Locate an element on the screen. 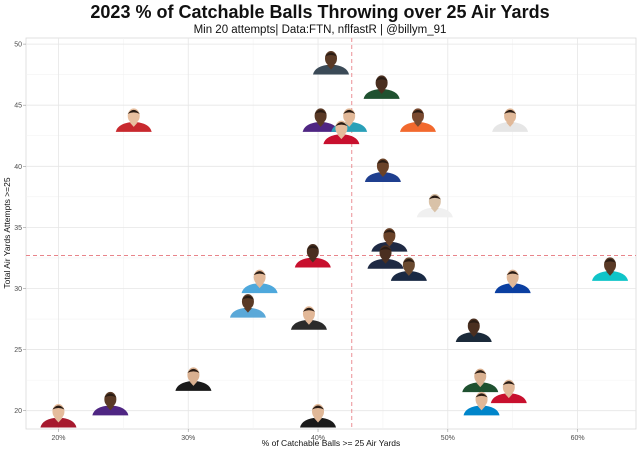  y-tick-label: 50 is located at coordinates (18, 45).